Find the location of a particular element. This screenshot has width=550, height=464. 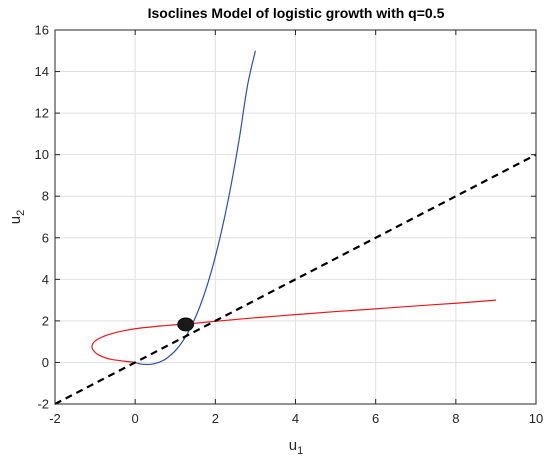

x-tick-label: 8 is located at coordinates (455, 418).